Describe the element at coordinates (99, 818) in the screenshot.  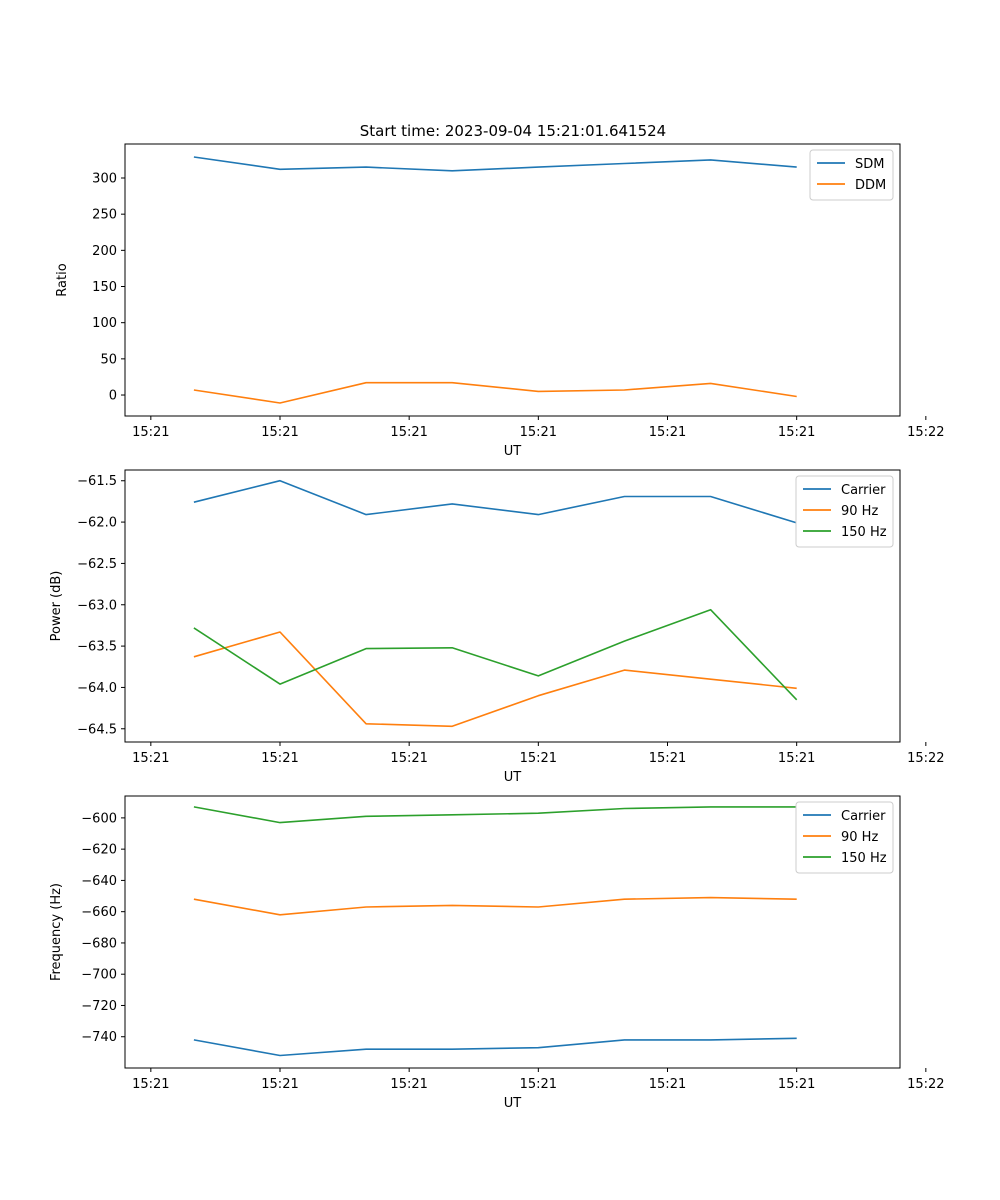
I see `y-tick-label: −600` at that location.